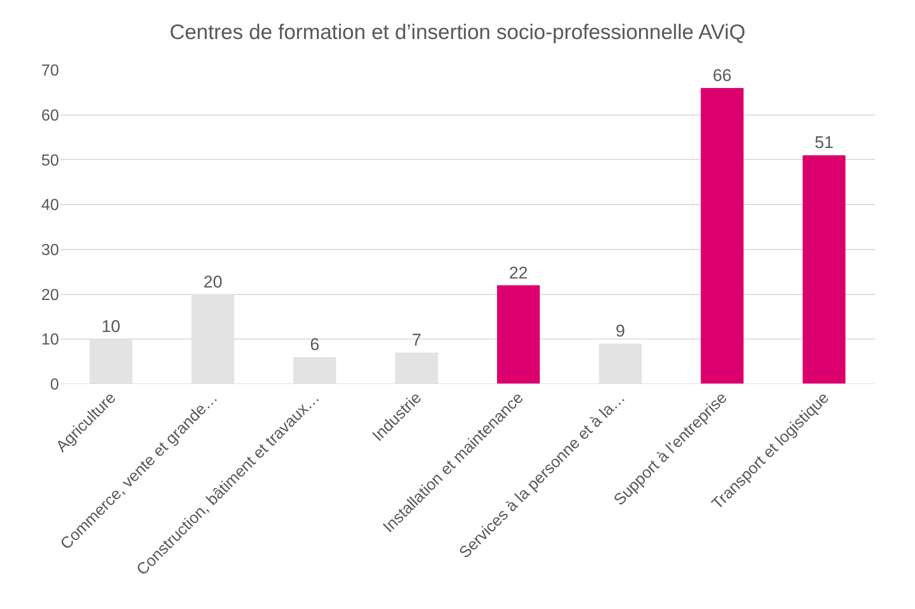 The width and height of the screenshot is (915, 609). Describe the element at coordinates (50, 205) in the screenshot. I see `y-tick-label: 40` at that location.